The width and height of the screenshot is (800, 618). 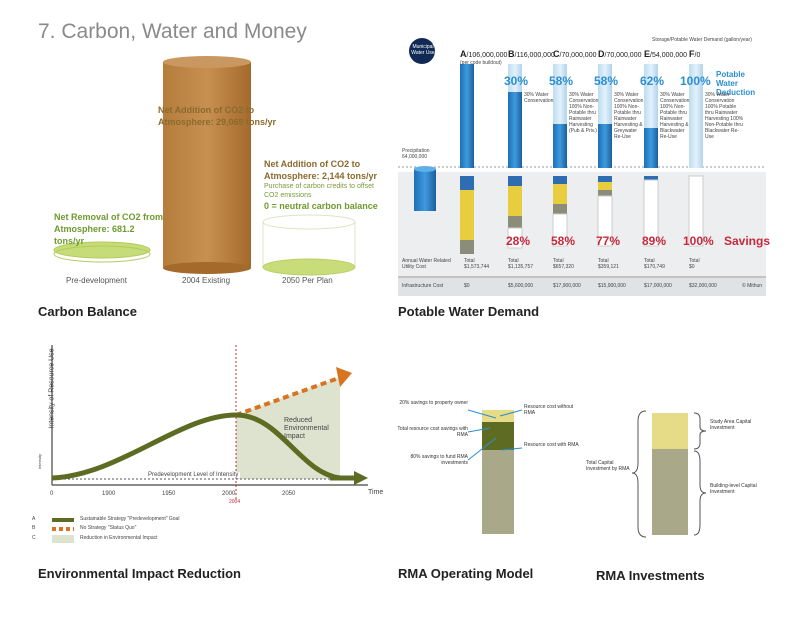 I want to click on bottom-pct-E: 89%, so click(x=654, y=241).